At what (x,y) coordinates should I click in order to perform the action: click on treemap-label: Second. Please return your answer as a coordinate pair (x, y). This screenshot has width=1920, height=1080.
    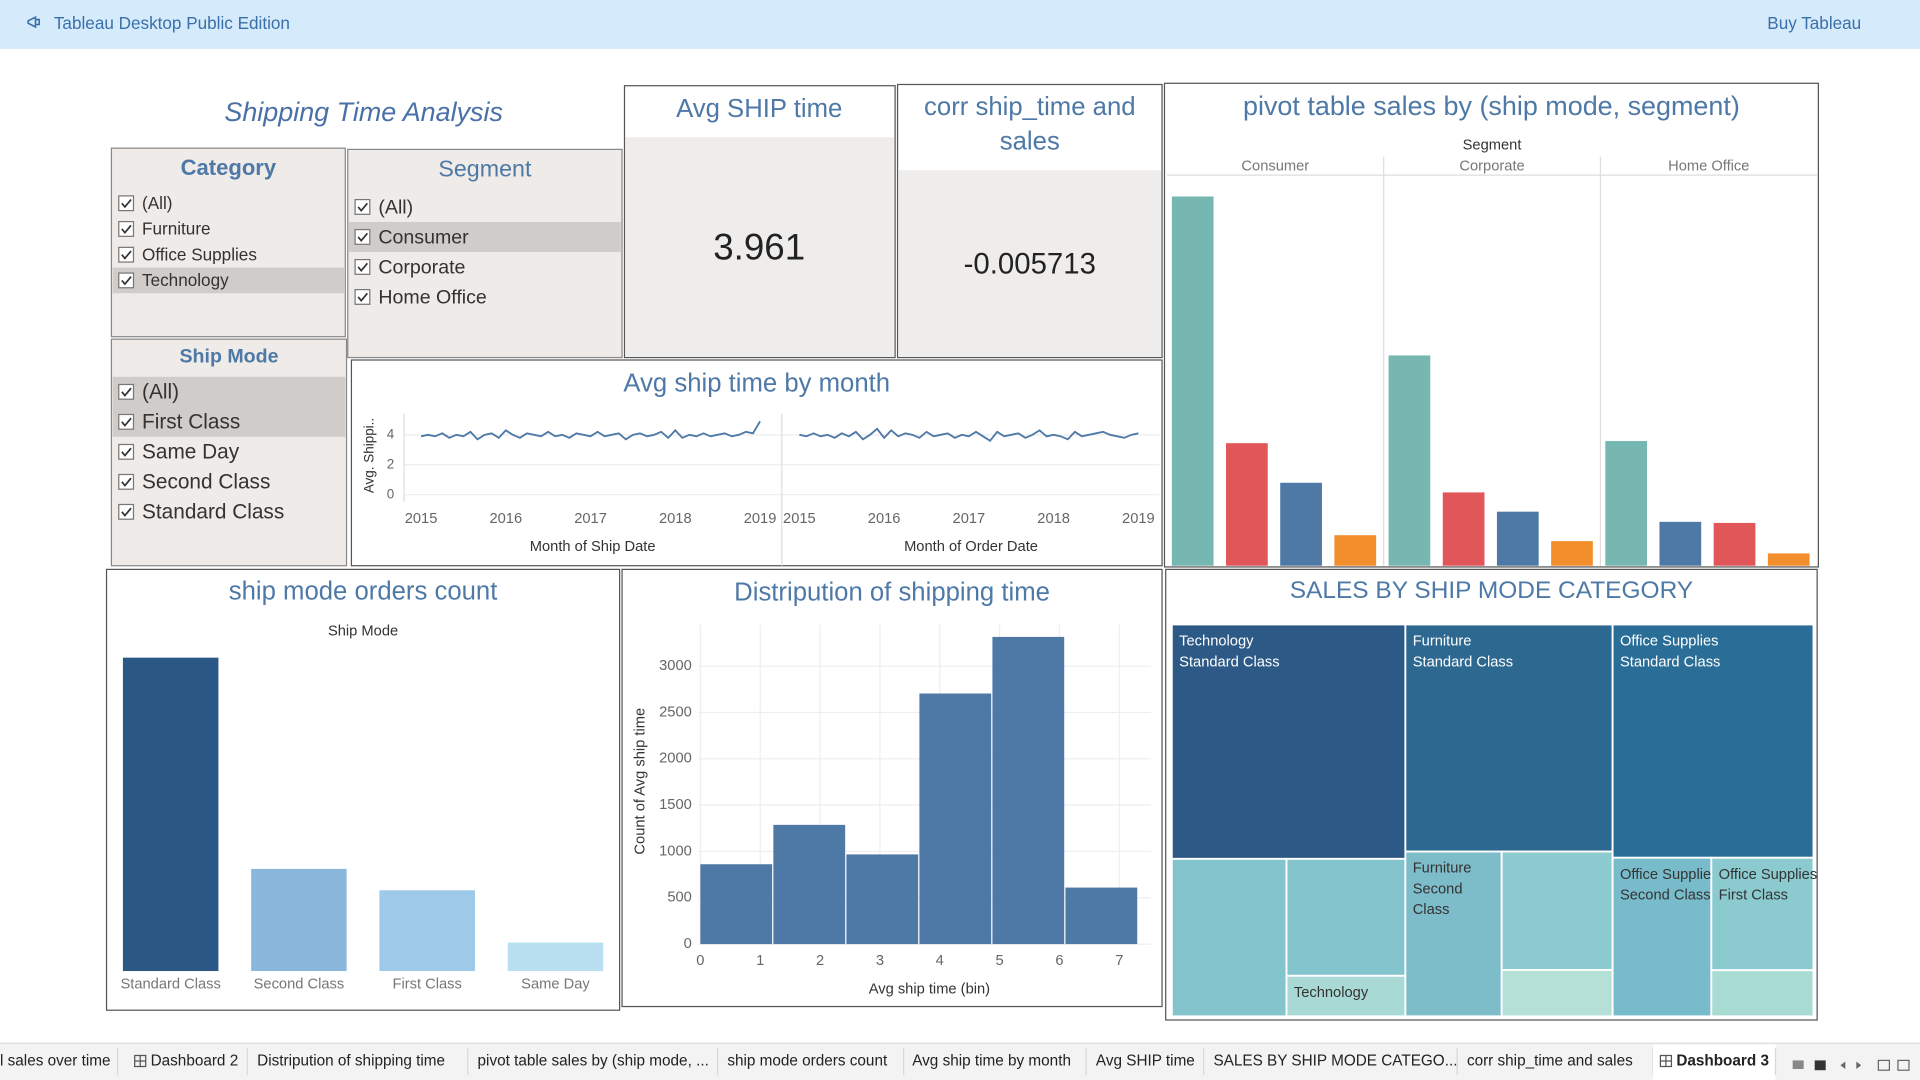
    Looking at the image, I should click on (1438, 889).